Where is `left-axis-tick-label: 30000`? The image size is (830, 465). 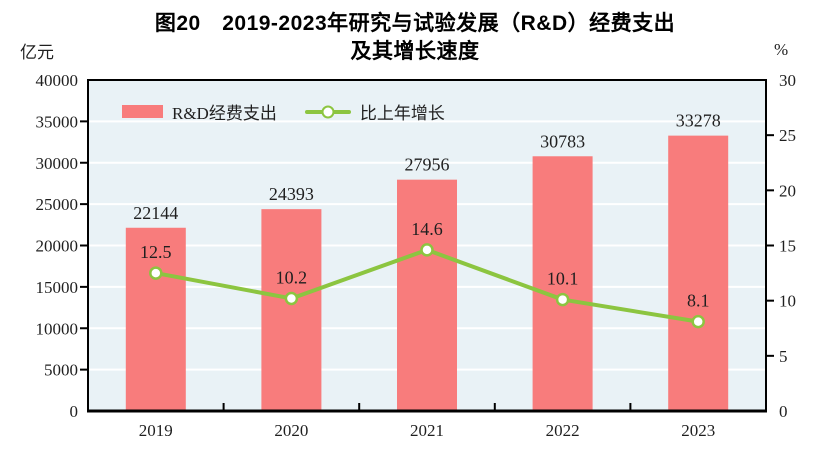 left-axis-tick-label: 30000 is located at coordinates (57, 163).